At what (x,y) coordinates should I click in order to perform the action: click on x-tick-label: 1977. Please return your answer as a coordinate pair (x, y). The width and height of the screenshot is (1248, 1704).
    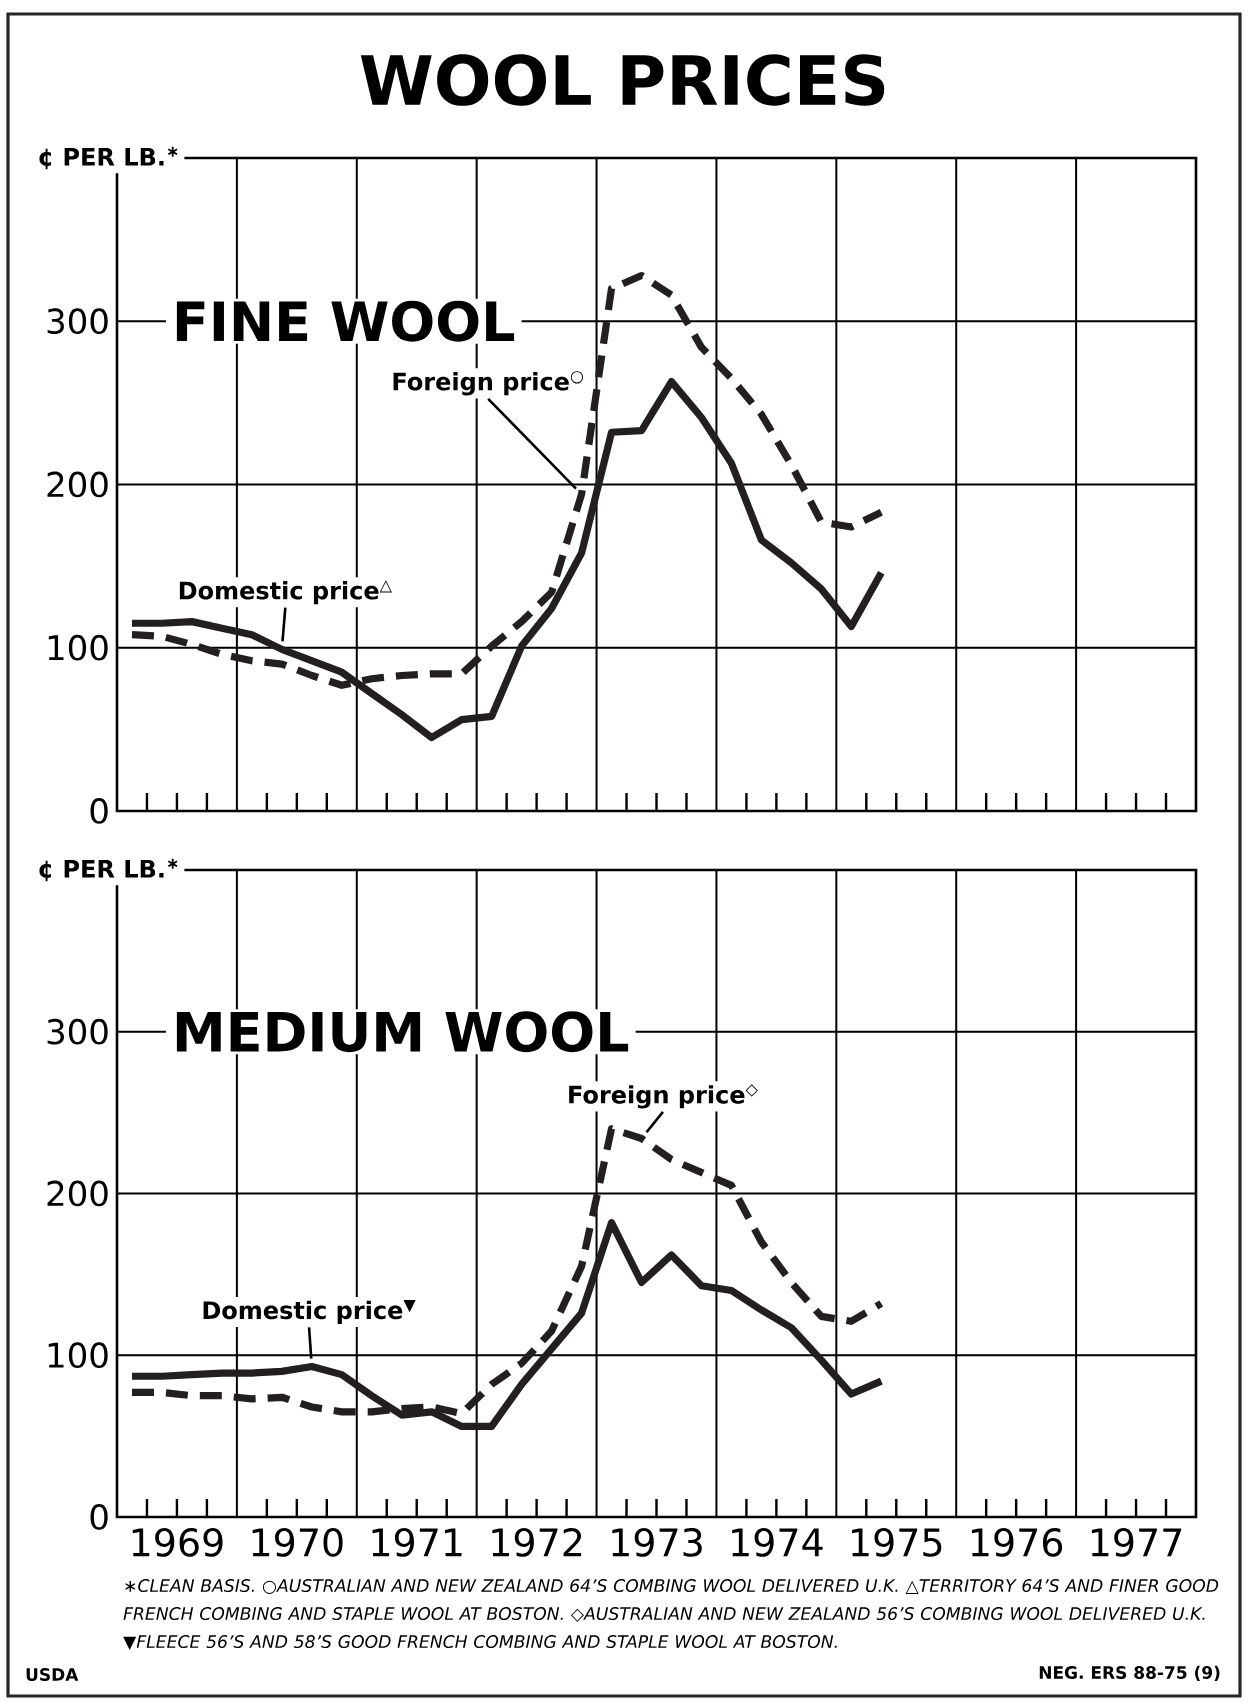
    Looking at the image, I should click on (1136, 1542).